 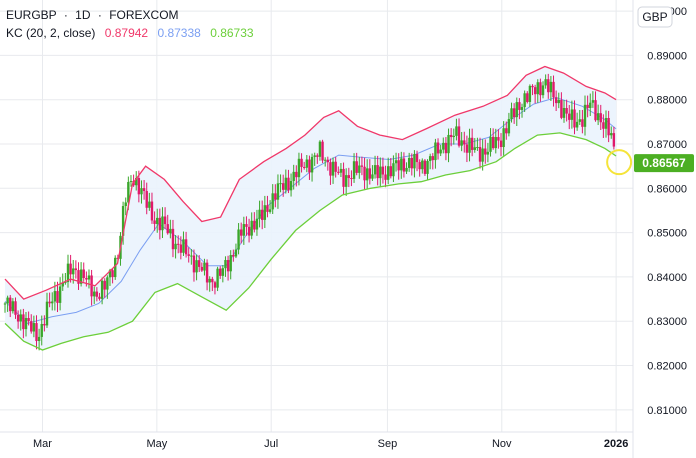 I want to click on currency-label: GBP, so click(x=654, y=17).